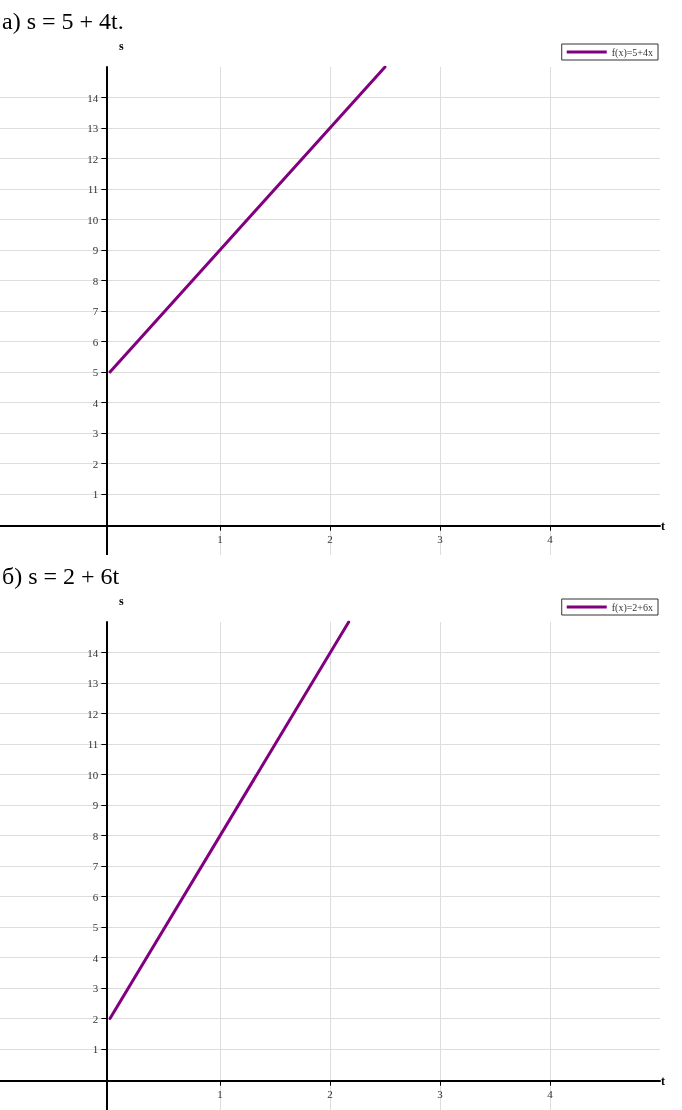 The height and width of the screenshot is (1110, 682). I want to click on chart-title: а) s = 5 + 4t., so click(63, 21).